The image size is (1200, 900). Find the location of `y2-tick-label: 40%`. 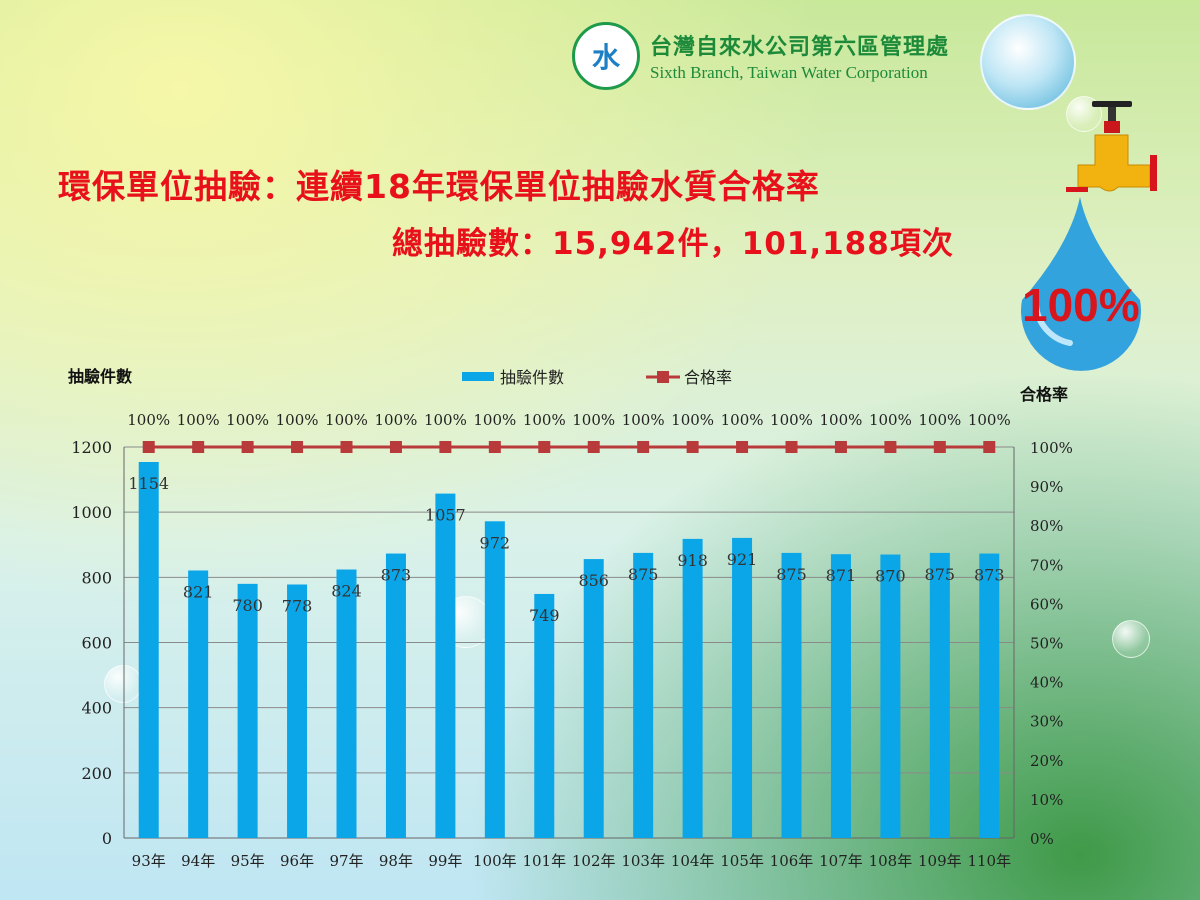

y2-tick-label: 40% is located at coordinates (1046, 683).